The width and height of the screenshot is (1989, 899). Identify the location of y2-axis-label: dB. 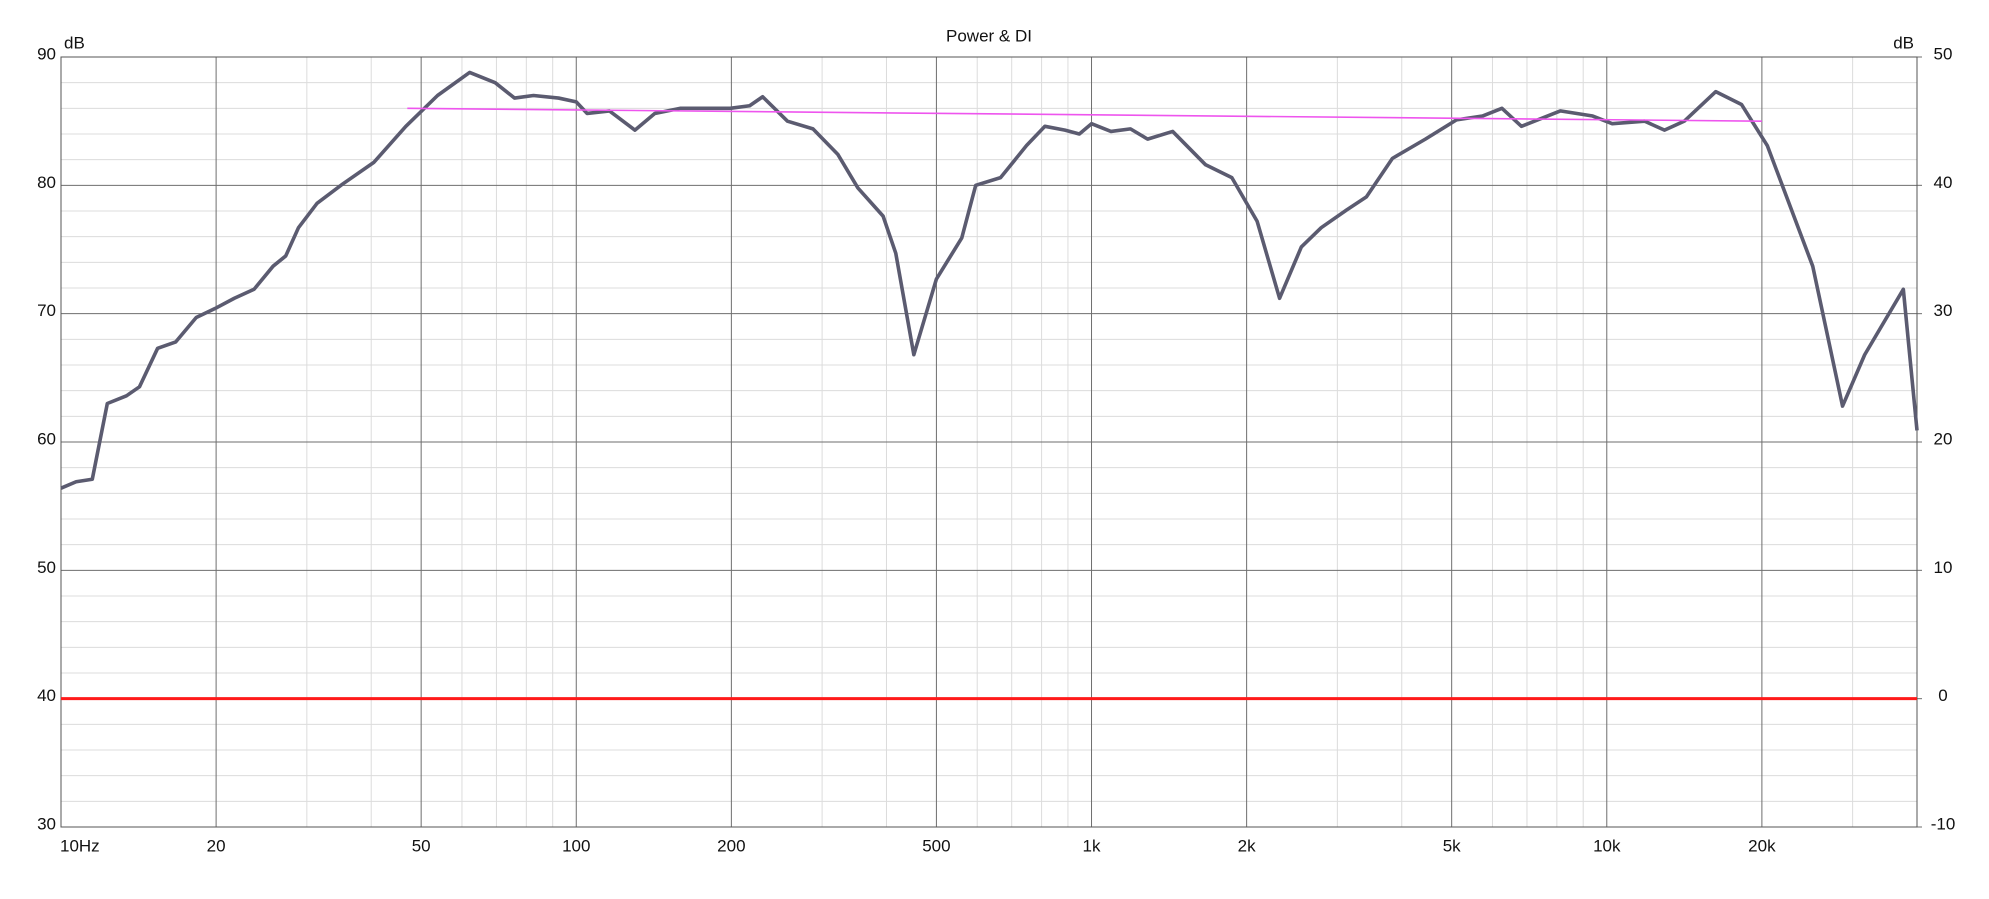
(1903, 42).